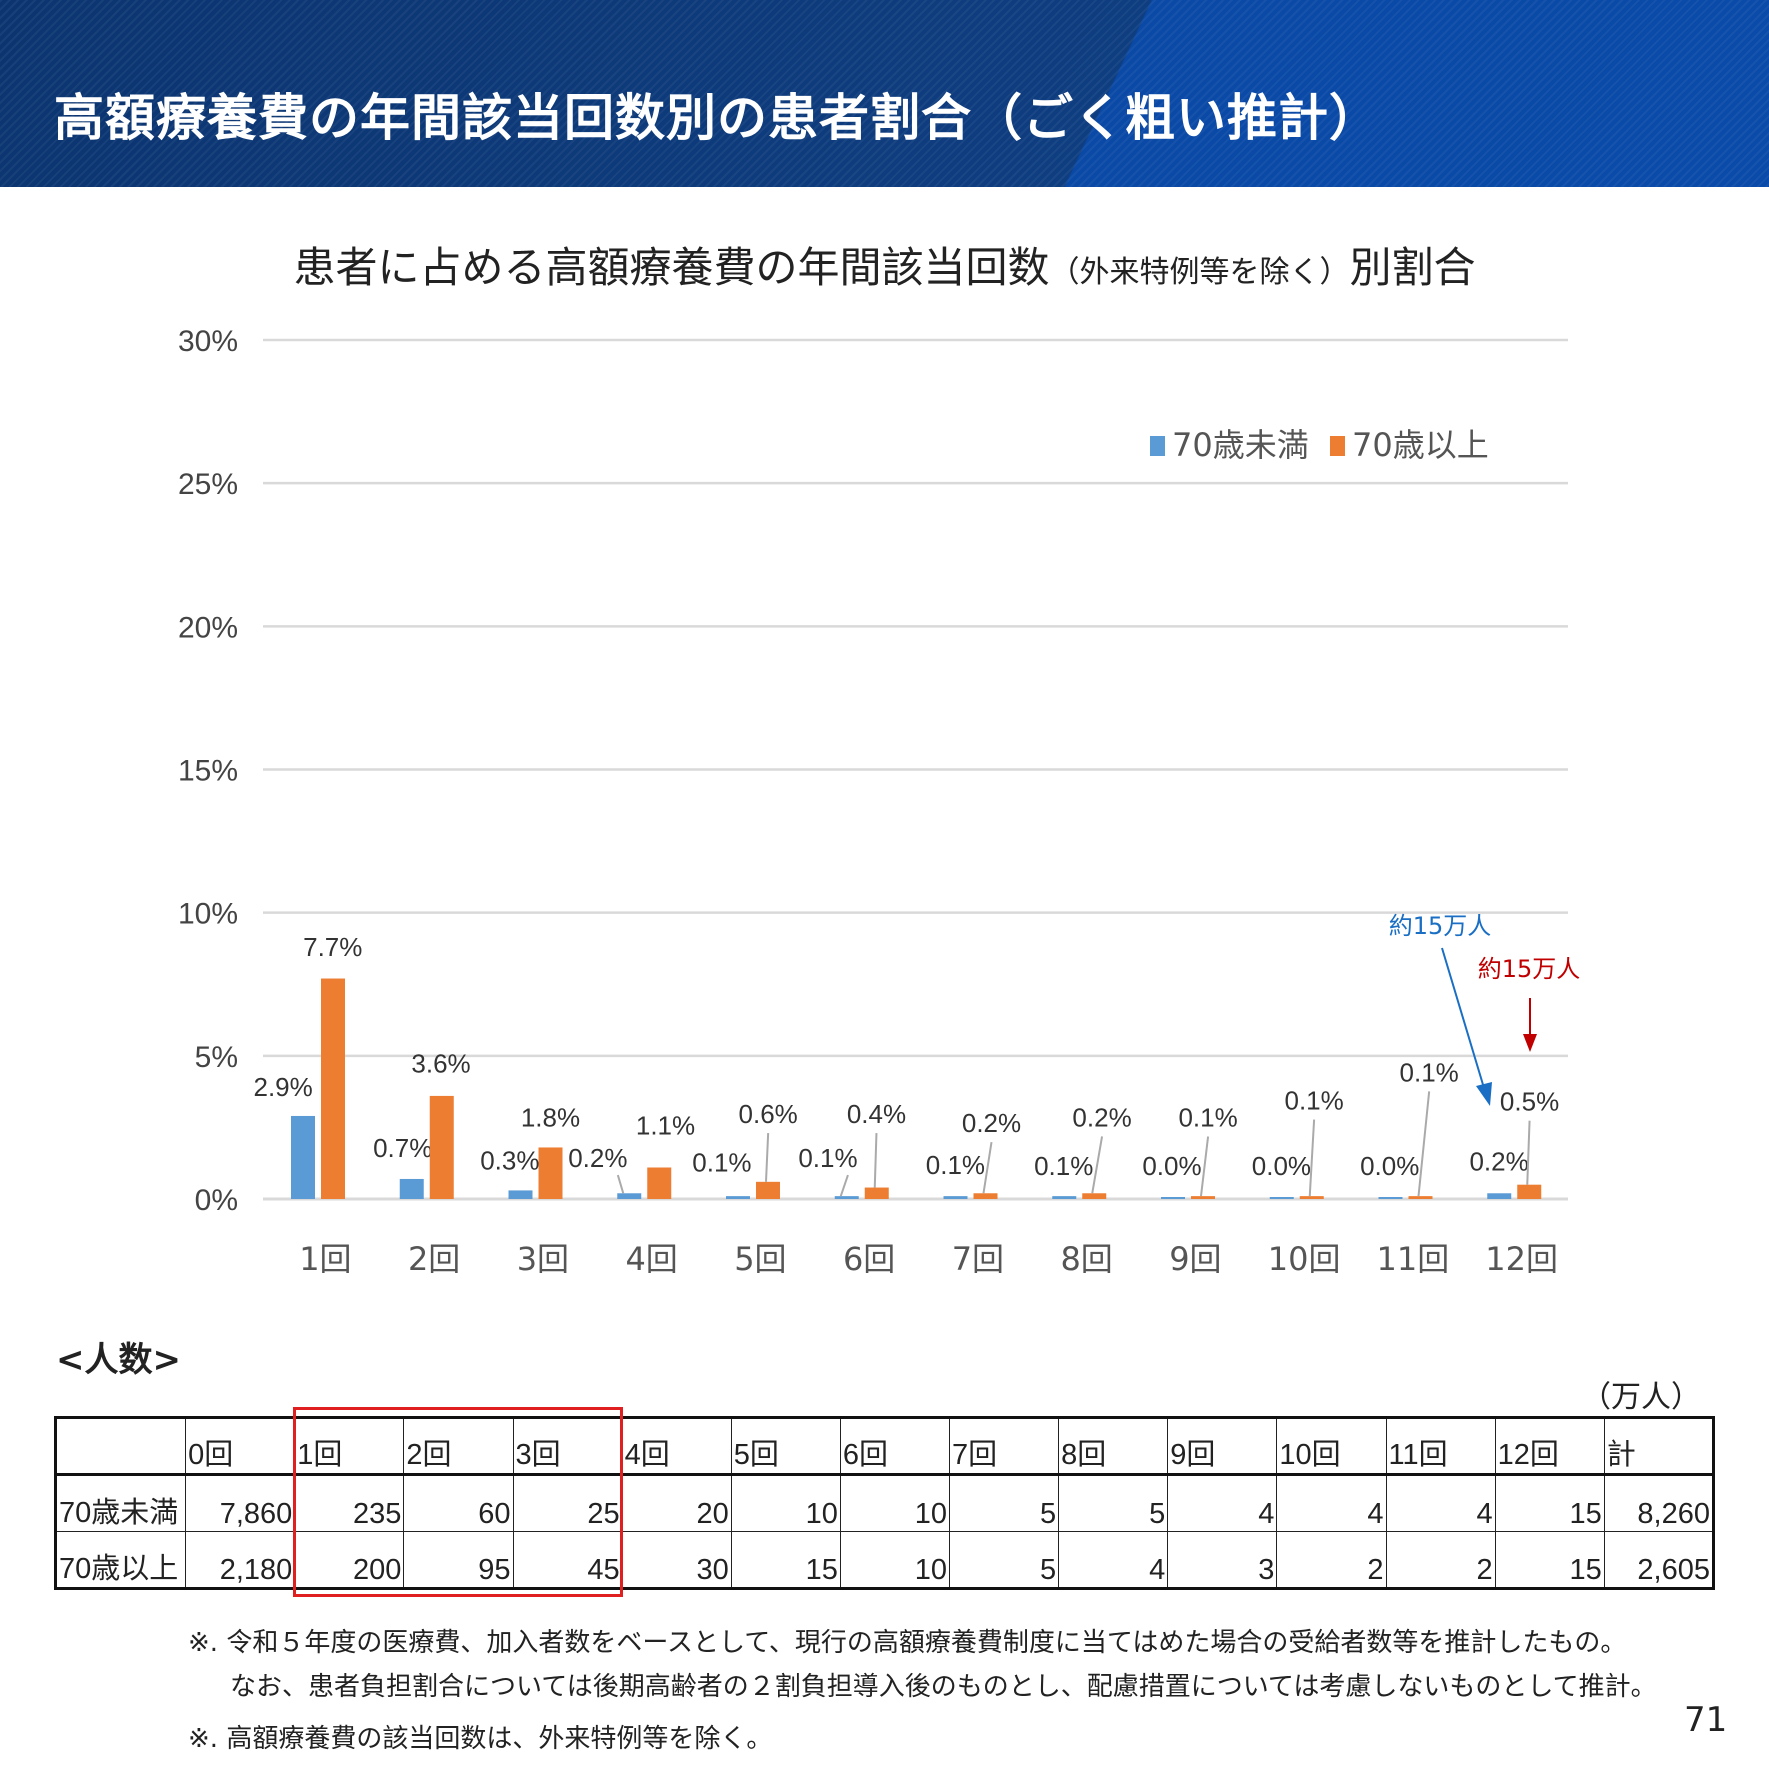 This screenshot has width=1769, height=1769. Describe the element at coordinates (1659, 1446) in the screenshot. I see `table-cell: 計` at that location.